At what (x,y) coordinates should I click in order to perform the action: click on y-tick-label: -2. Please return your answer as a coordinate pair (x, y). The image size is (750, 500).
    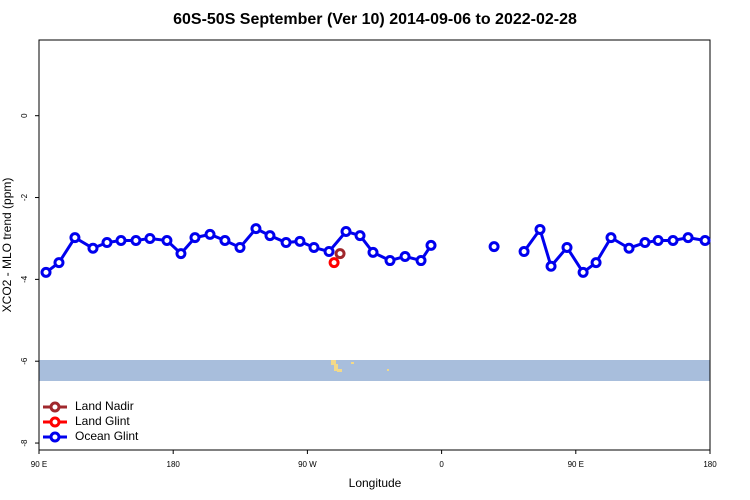
    Looking at the image, I should click on (24, 197).